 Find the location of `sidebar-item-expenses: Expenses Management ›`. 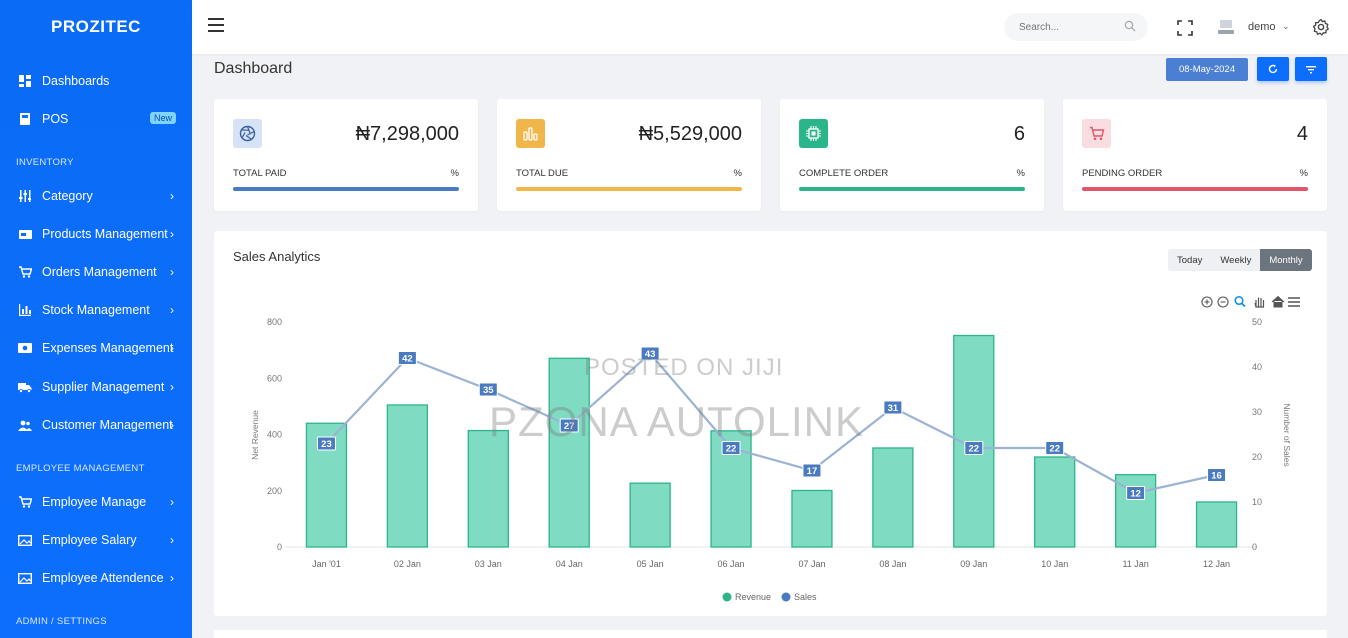

sidebar-item-expenses: Expenses Management › is located at coordinates (96, 348).